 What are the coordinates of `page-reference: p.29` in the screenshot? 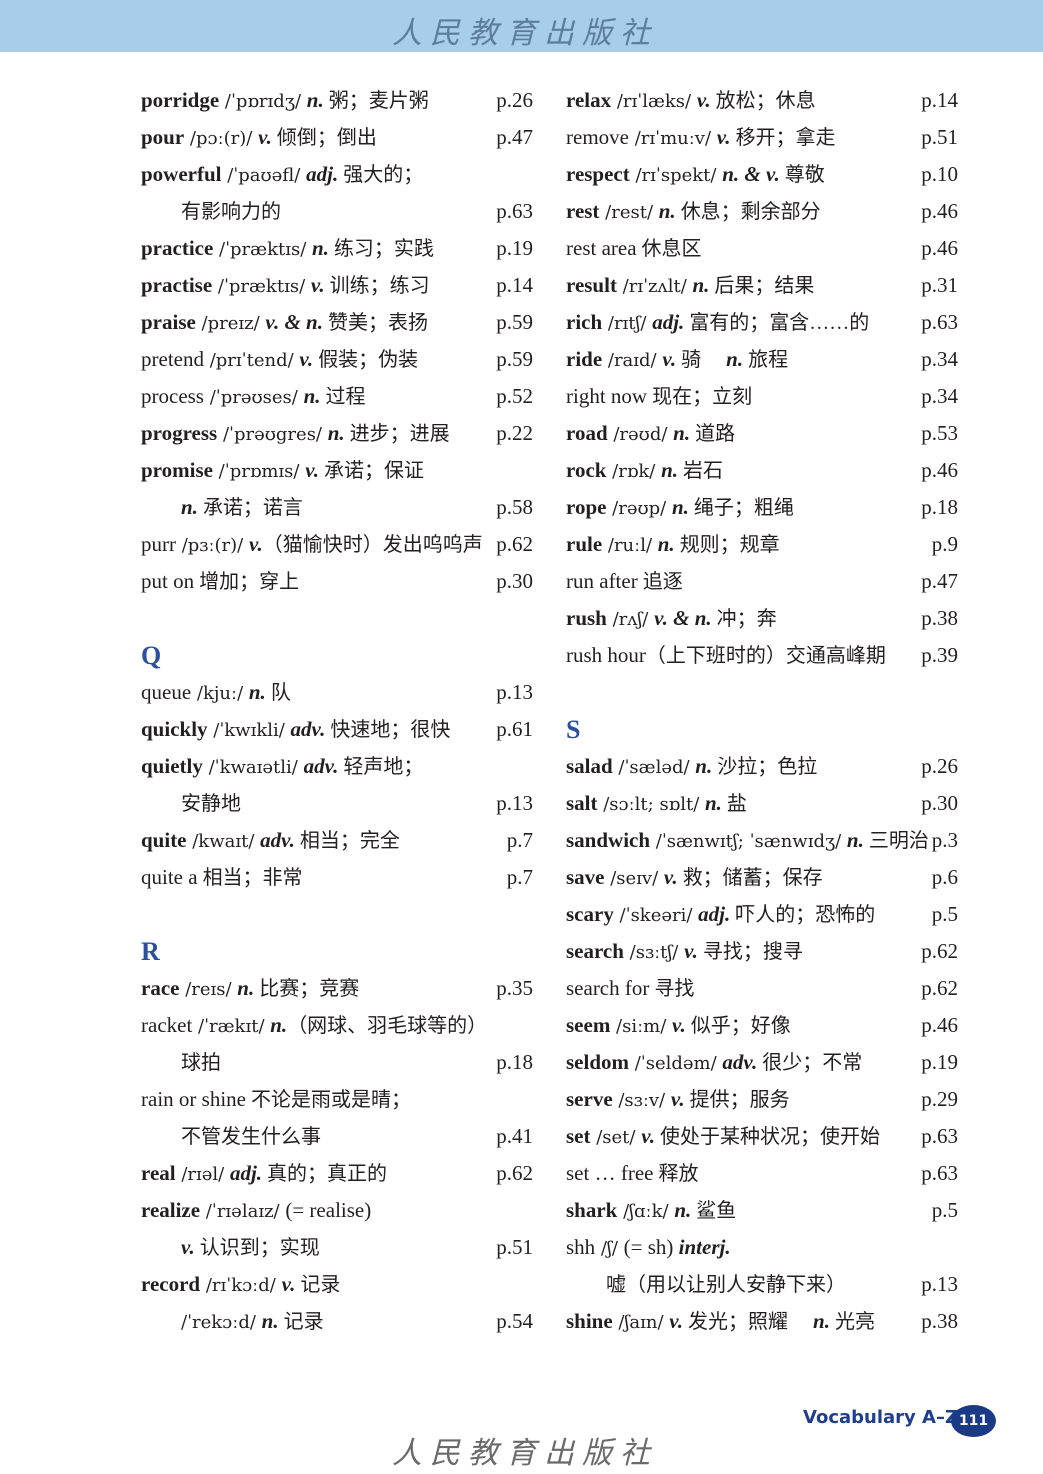 It's located at (939, 1099).